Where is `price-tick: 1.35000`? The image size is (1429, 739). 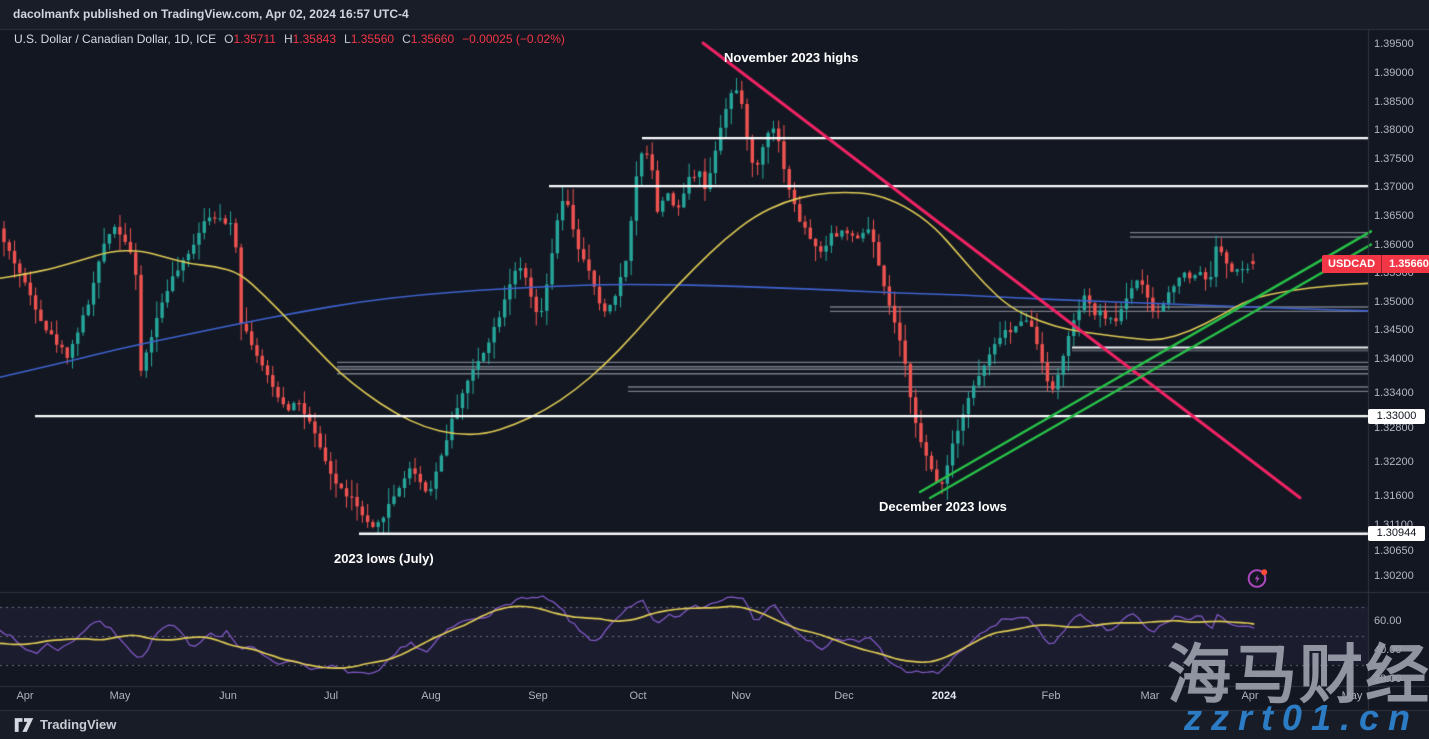
price-tick: 1.35000 is located at coordinates (1394, 301).